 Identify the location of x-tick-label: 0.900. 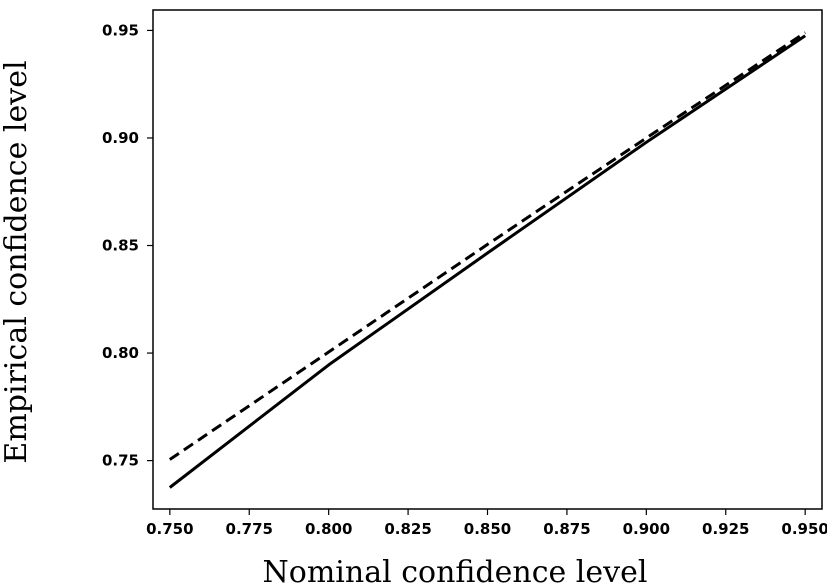
(646, 529).